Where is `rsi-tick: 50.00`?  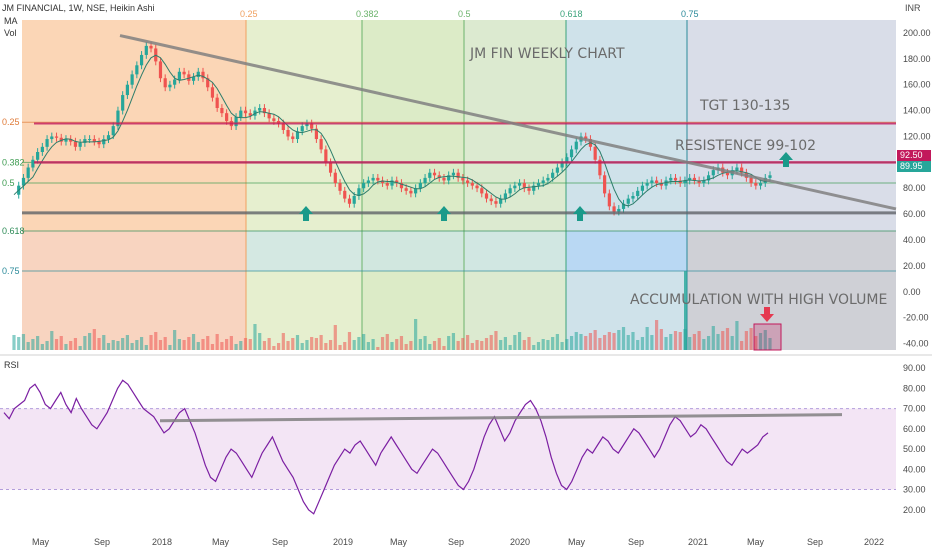
rsi-tick: 50.00 is located at coordinates (914, 449).